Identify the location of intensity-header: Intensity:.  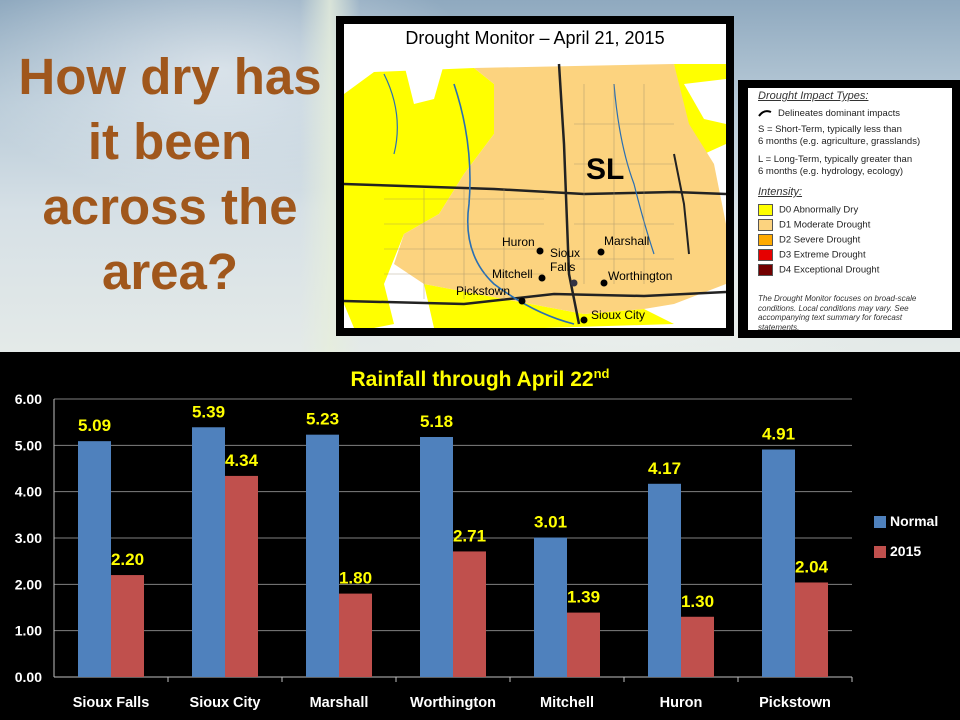
(780, 192).